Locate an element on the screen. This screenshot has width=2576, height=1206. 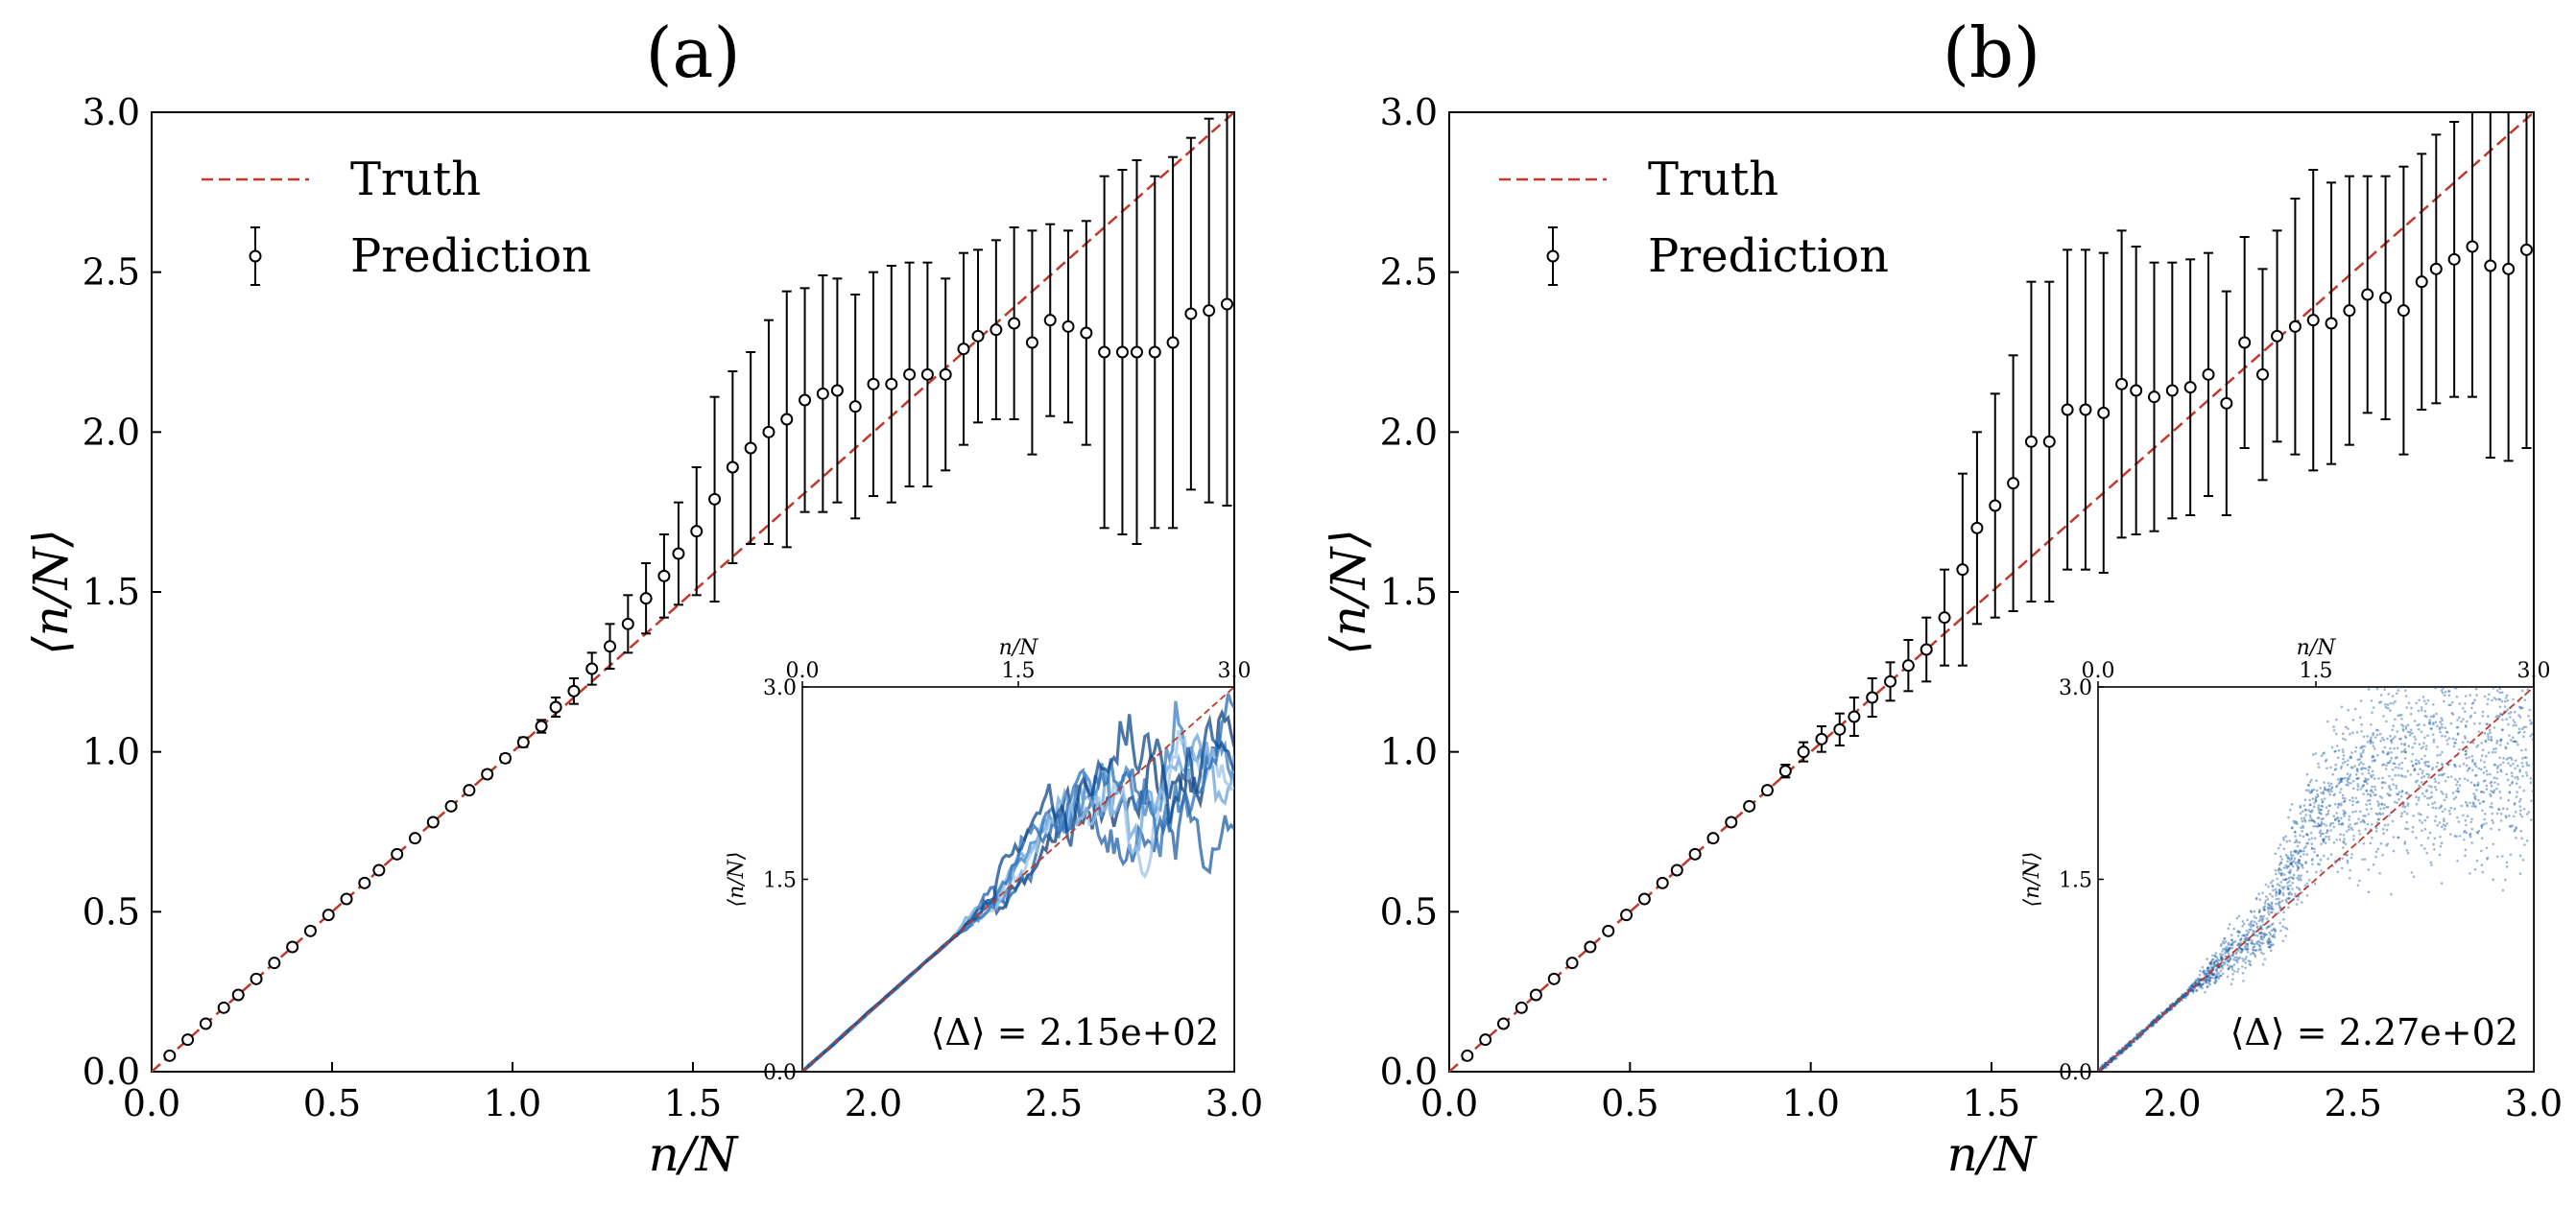
y-tick-label: 0.5 is located at coordinates (1409, 912).